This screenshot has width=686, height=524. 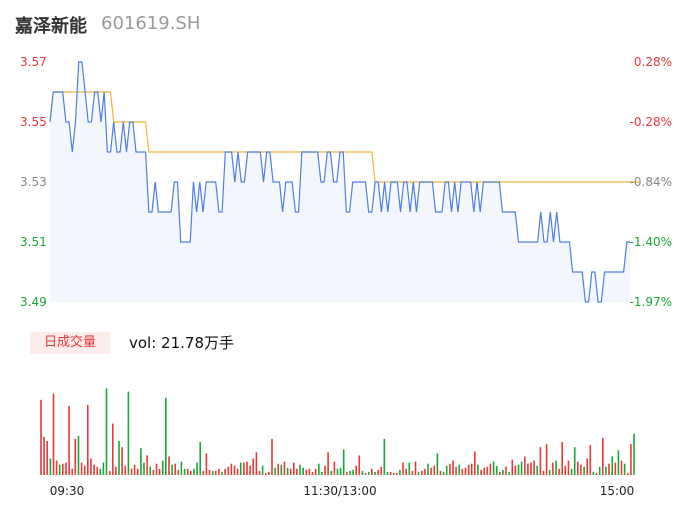 I want to click on y2-tick-label: -1.97%, so click(x=651, y=302).